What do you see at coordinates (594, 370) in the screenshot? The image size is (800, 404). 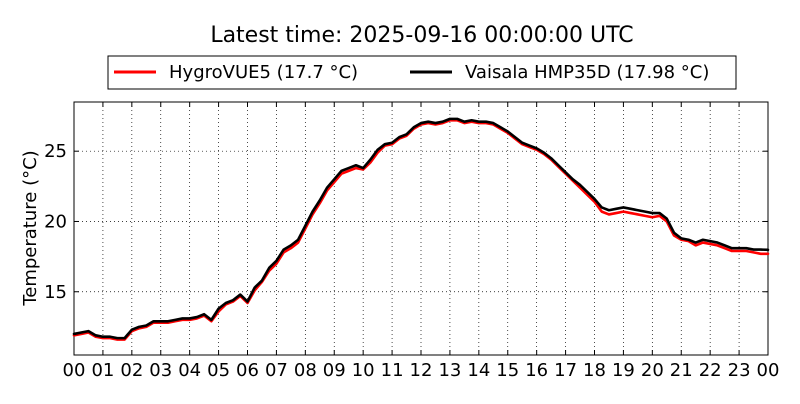 I see `x-tick-label: 18` at bounding box center [594, 370].